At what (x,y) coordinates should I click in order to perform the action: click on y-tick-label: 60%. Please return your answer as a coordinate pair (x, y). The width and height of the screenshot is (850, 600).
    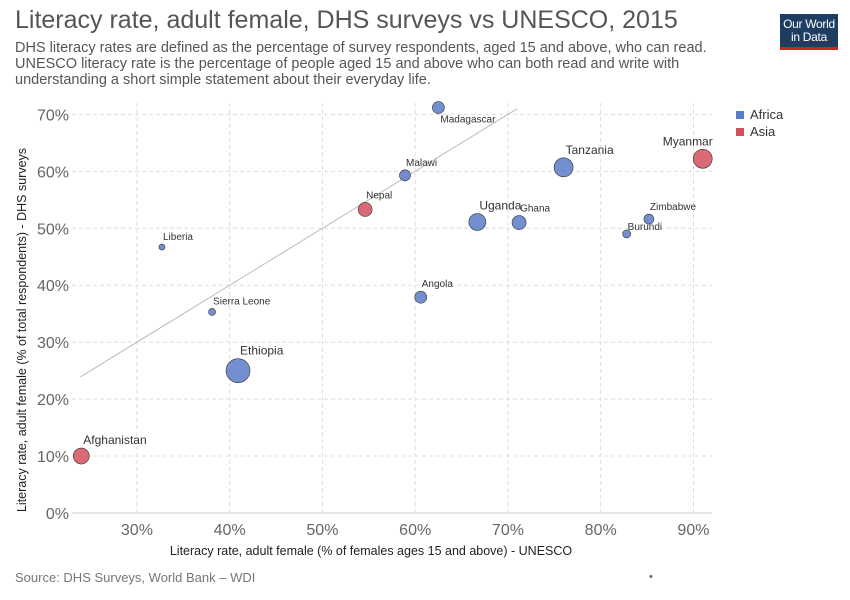
    Looking at the image, I should click on (53, 172).